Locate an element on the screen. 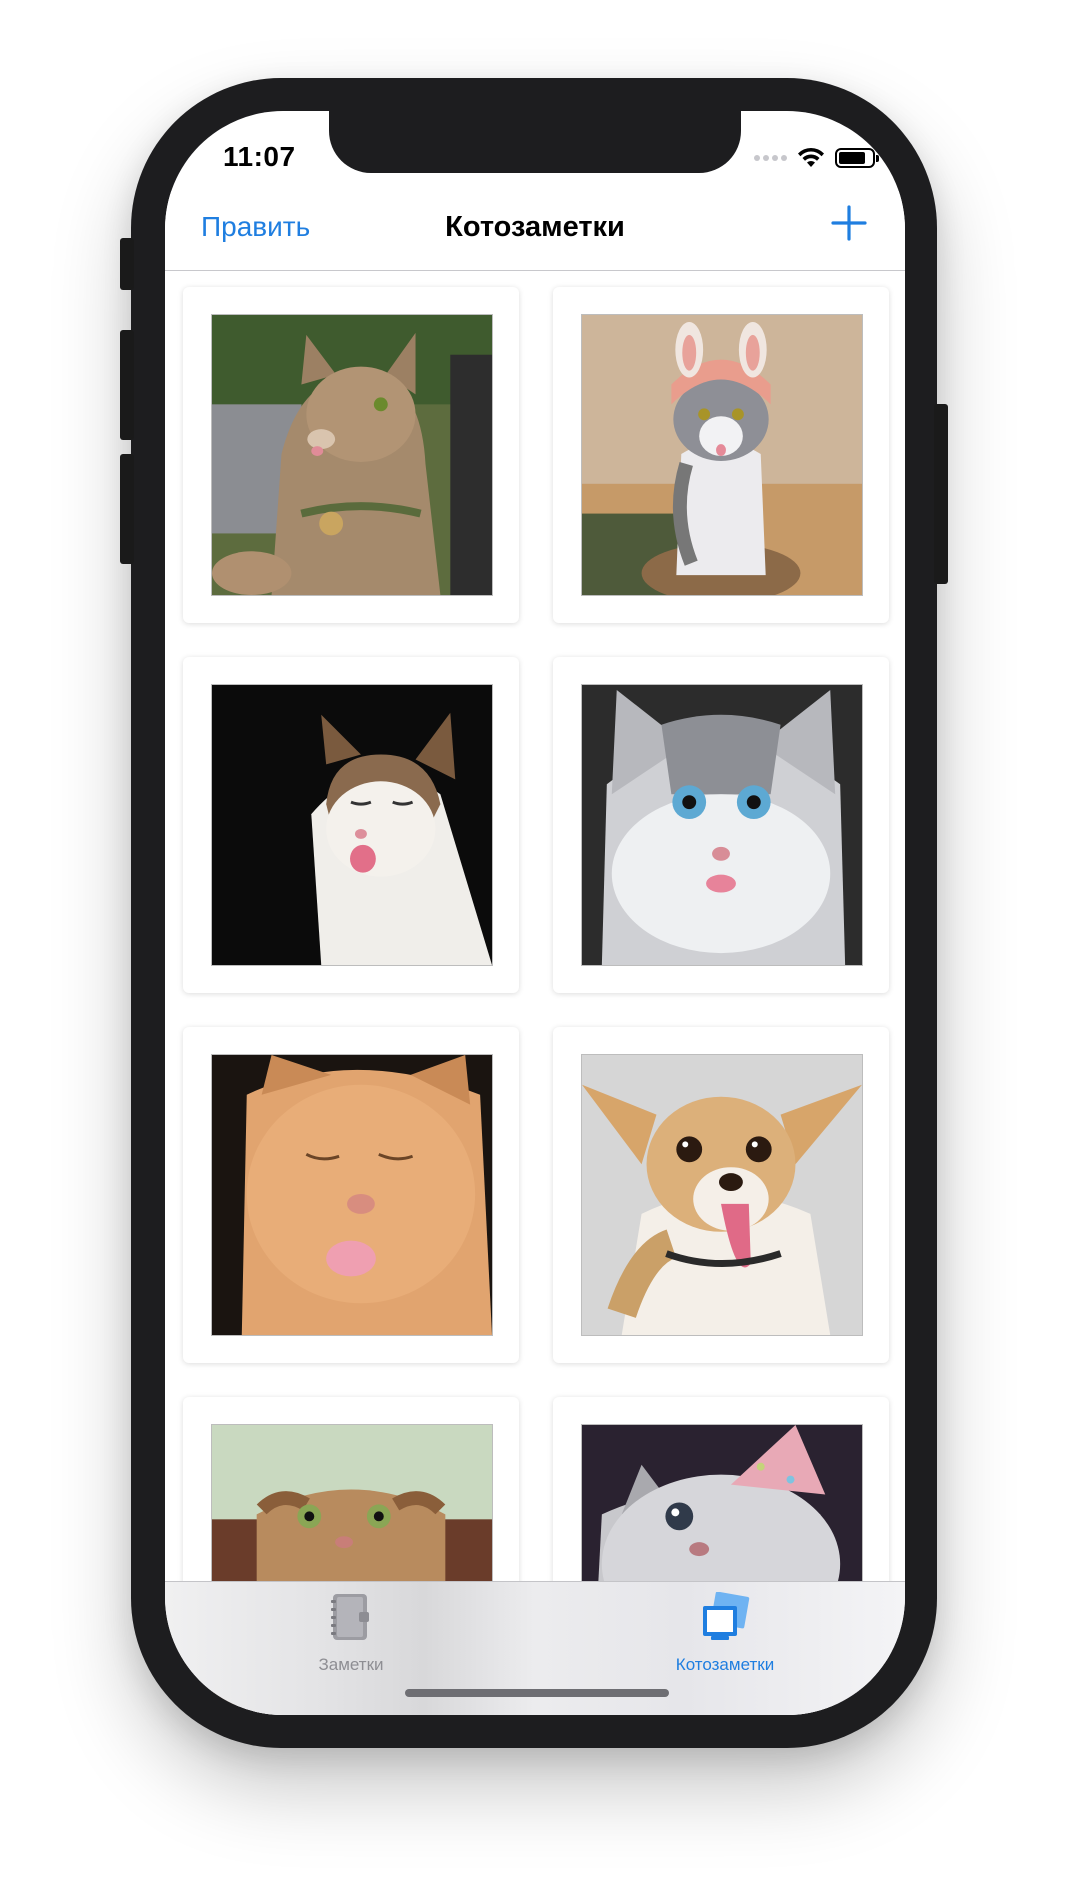  squinting-cat-image is located at coordinates (352, 825).